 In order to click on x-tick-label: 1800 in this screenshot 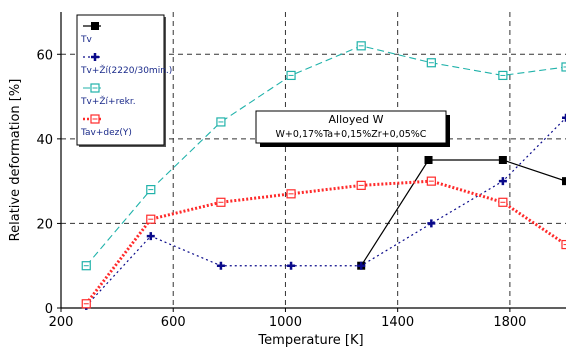, I will do `click(509, 322)`.